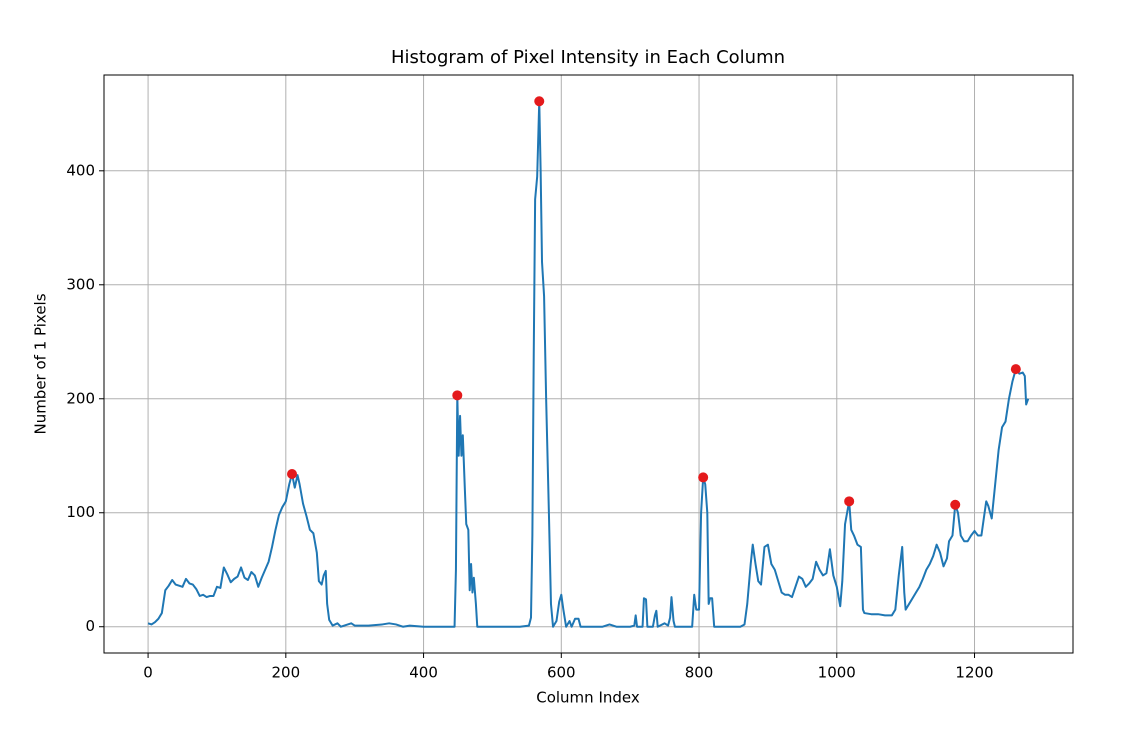 The image size is (1126, 734). What do you see at coordinates (80, 512) in the screenshot?
I see `y-tick-label: 100` at bounding box center [80, 512].